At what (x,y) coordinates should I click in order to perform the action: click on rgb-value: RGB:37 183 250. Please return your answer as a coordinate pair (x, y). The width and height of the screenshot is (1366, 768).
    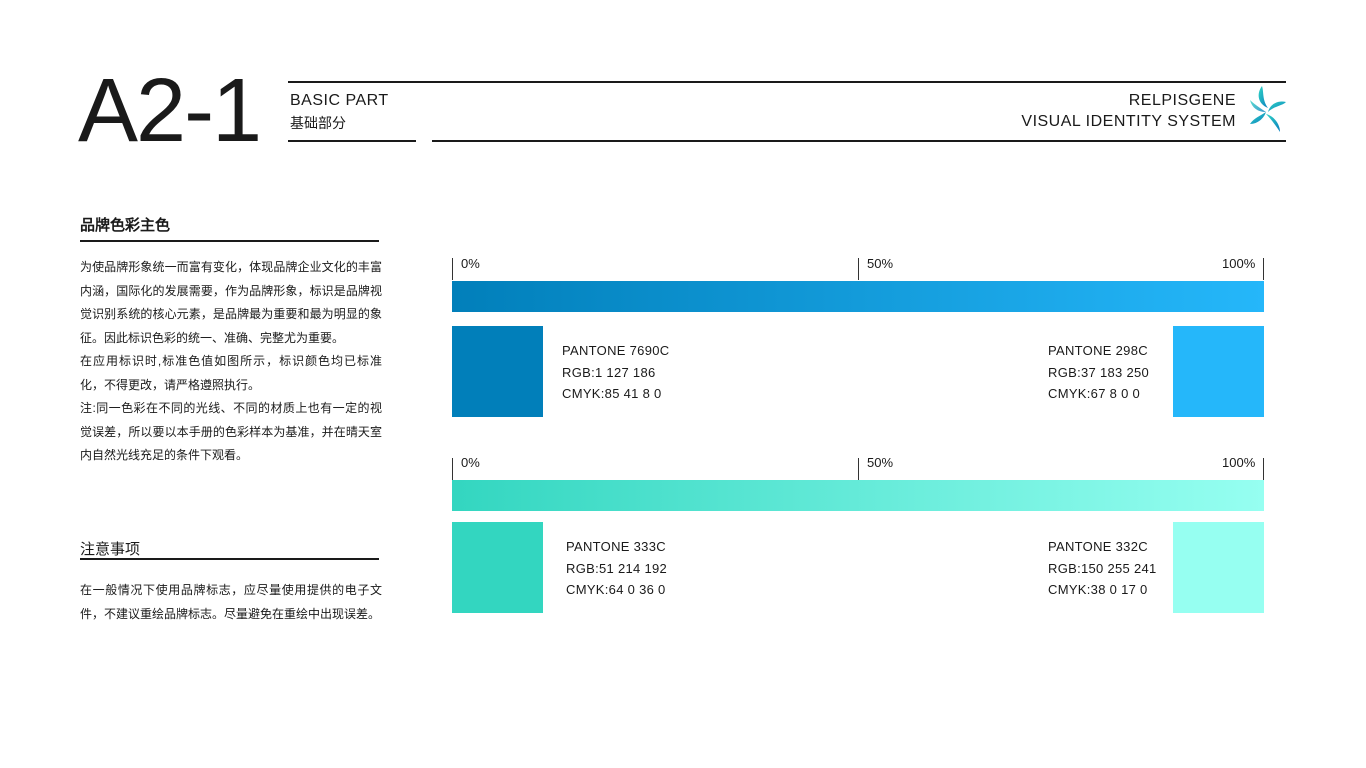
    Looking at the image, I should click on (1099, 372).